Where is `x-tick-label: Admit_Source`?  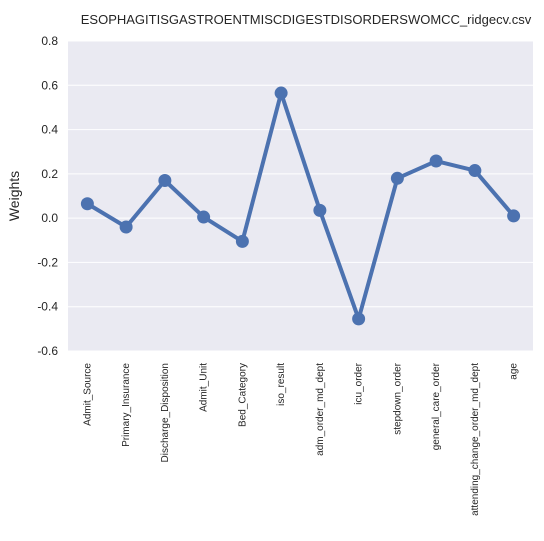 x-tick-label: Admit_Source is located at coordinates (87, 394).